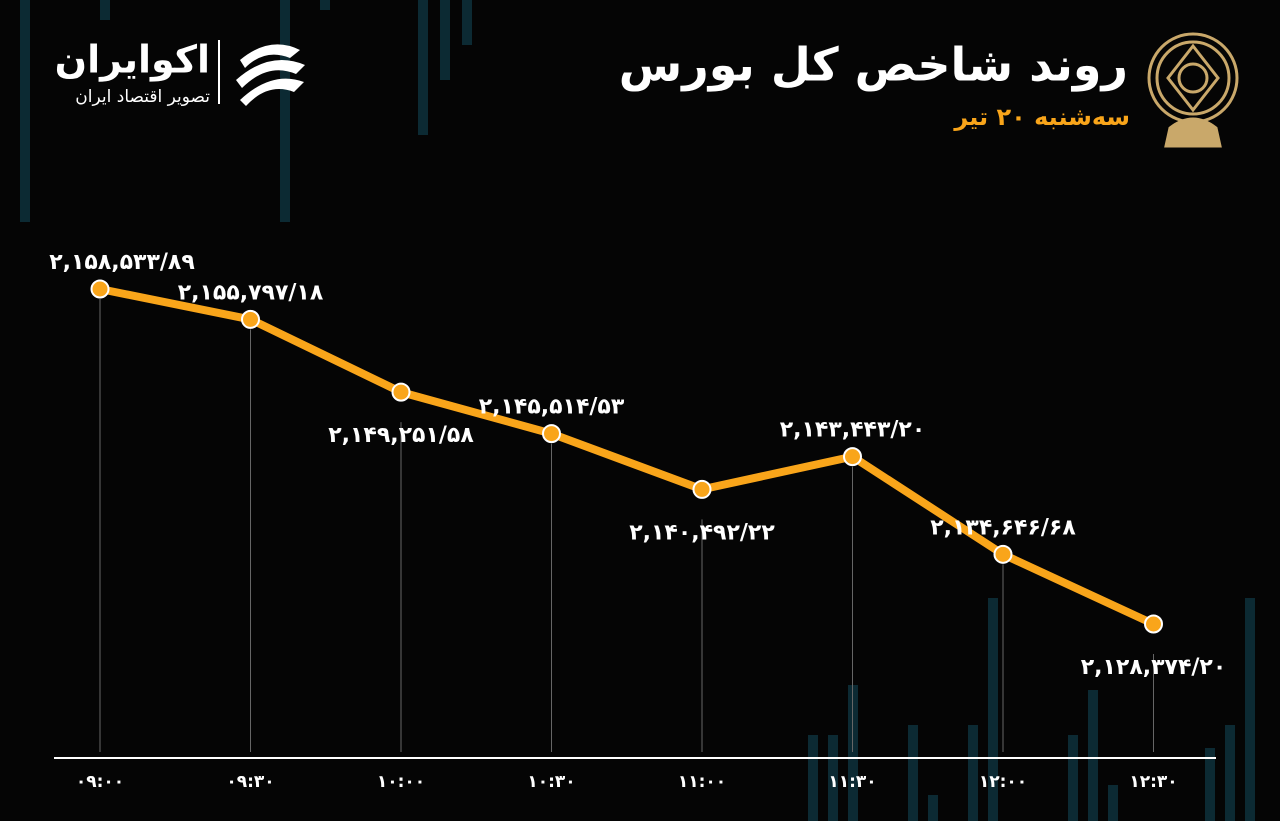 The height and width of the screenshot is (821, 1280). Describe the element at coordinates (401, 435) in the screenshot. I see `value-label: ۲,۱۴۹,۲۵۱/۵۸` at that location.